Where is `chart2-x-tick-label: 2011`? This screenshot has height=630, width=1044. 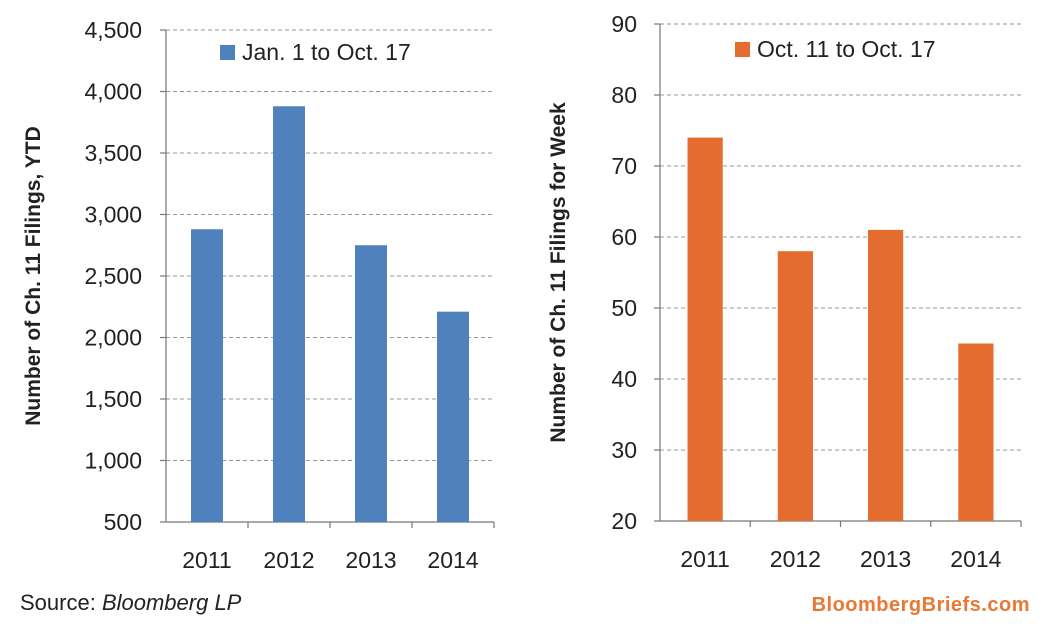
chart2-x-tick-label: 2011 is located at coordinates (704, 559).